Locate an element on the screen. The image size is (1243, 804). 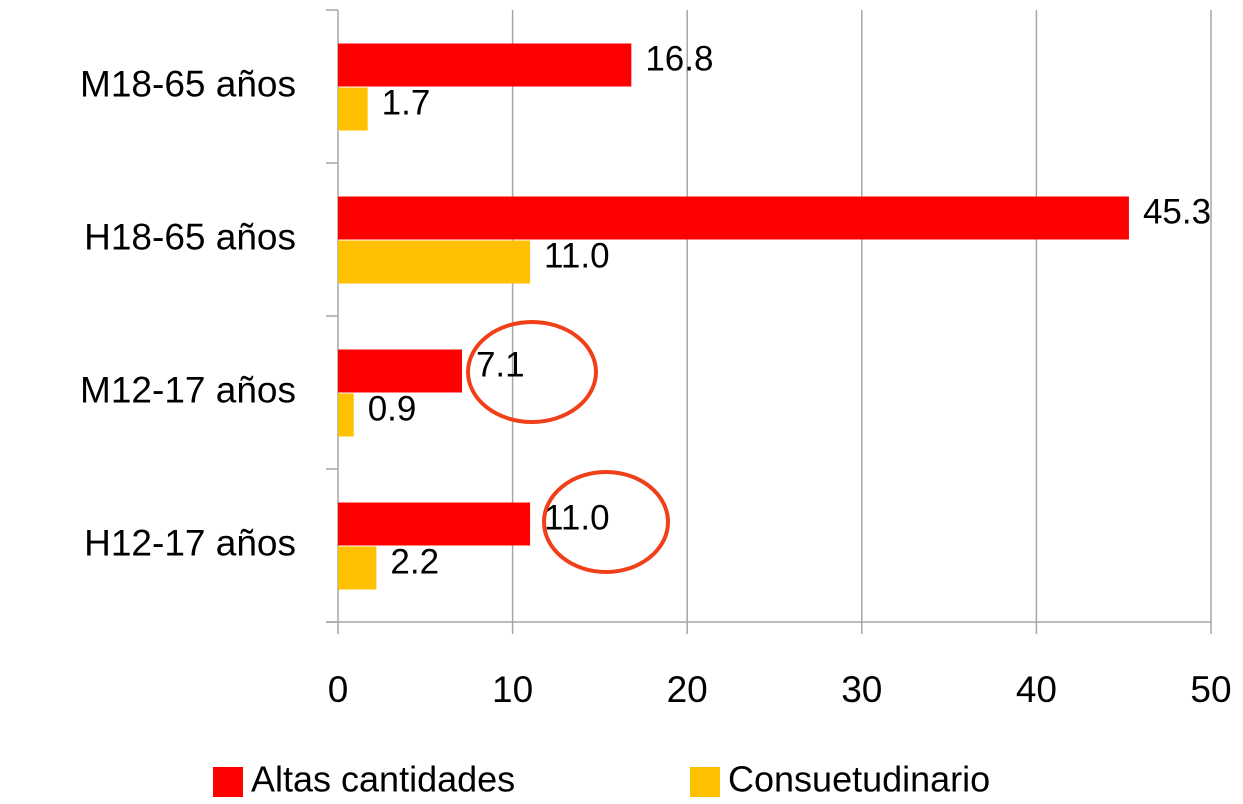
x-tick-label: 50 is located at coordinates (1210, 689).